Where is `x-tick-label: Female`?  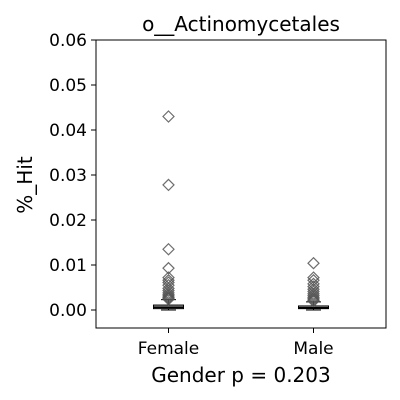
x-tick-label: Female is located at coordinates (168, 349).